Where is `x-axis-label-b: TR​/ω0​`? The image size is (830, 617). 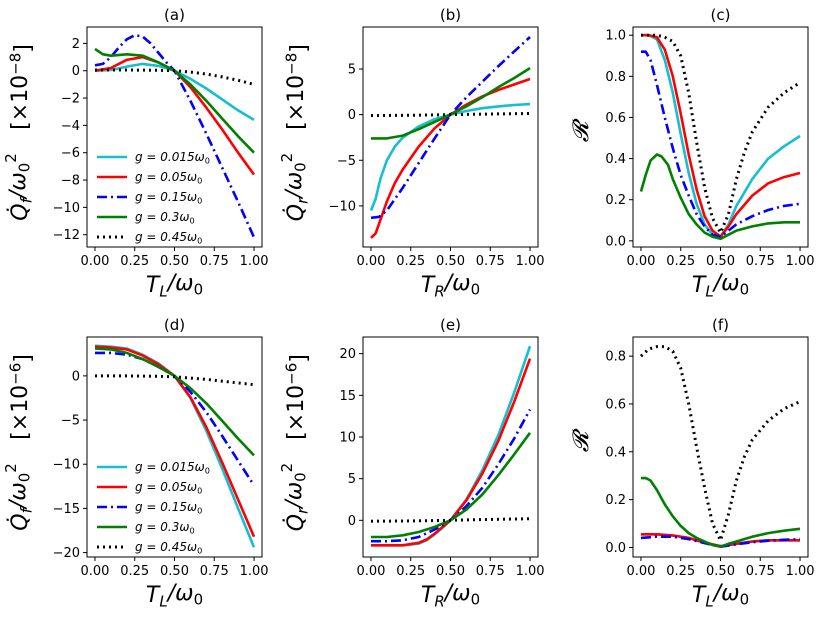
x-axis-label-b: TR​/ω0​ is located at coordinates (450, 286).